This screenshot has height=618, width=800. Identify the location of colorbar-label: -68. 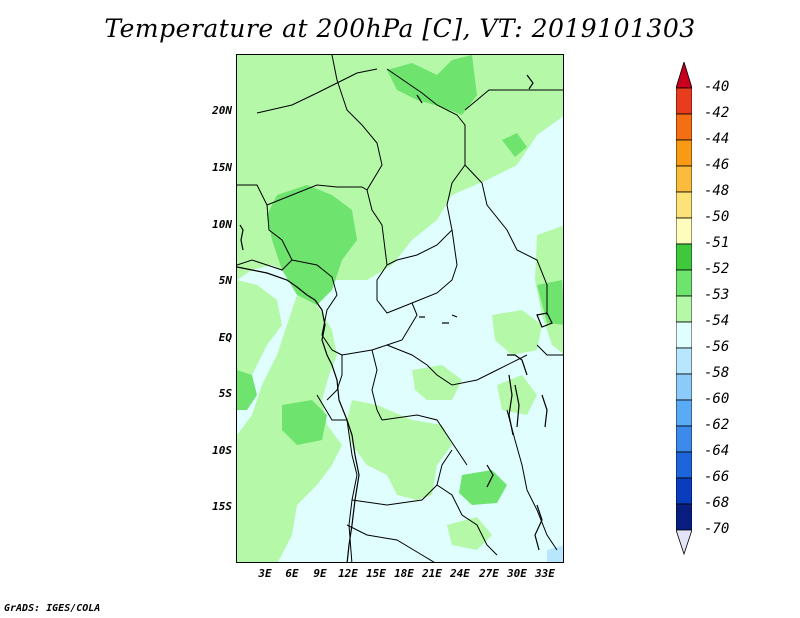
(717, 503).